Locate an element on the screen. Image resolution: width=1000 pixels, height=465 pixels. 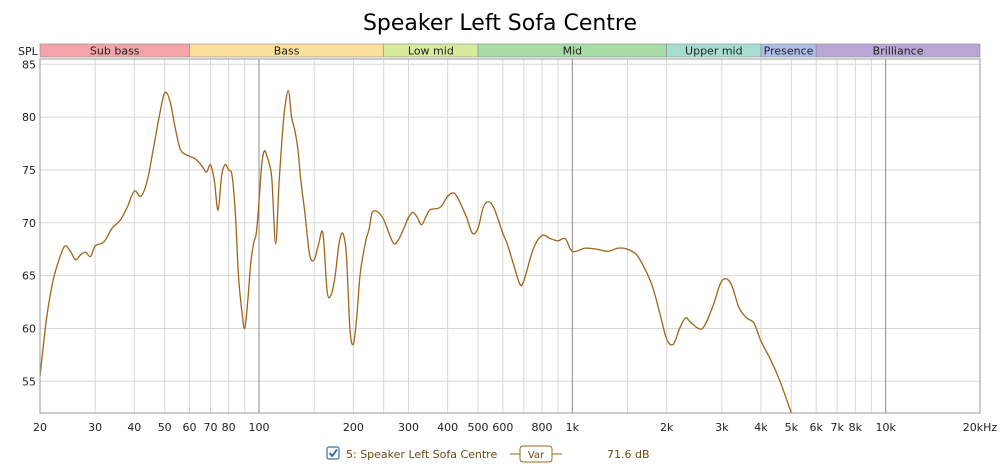
x-tick-label-23: 20kHz is located at coordinates (980, 427).